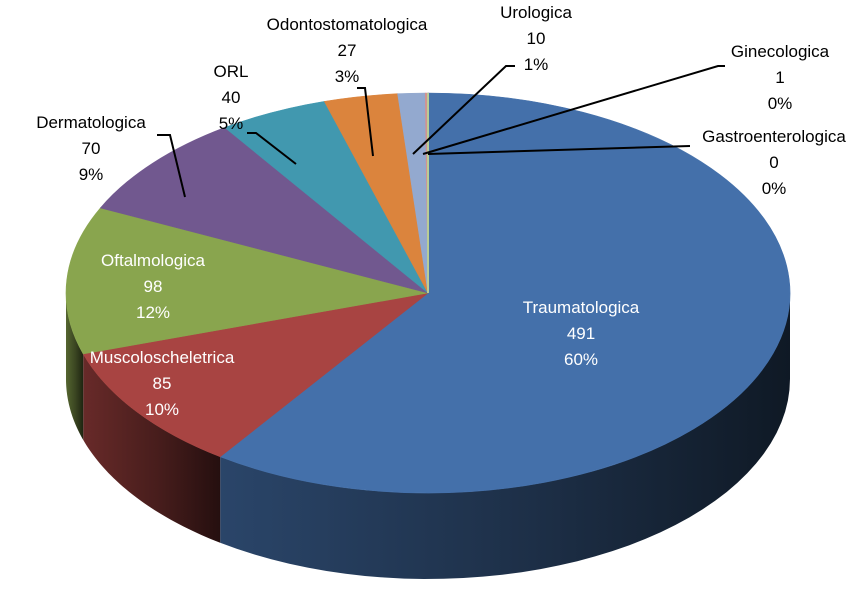 This screenshot has height=604, width=865. What do you see at coordinates (91, 122) in the screenshot?
I see `label-category: Dermatologica` at bounding box center [91, 122].